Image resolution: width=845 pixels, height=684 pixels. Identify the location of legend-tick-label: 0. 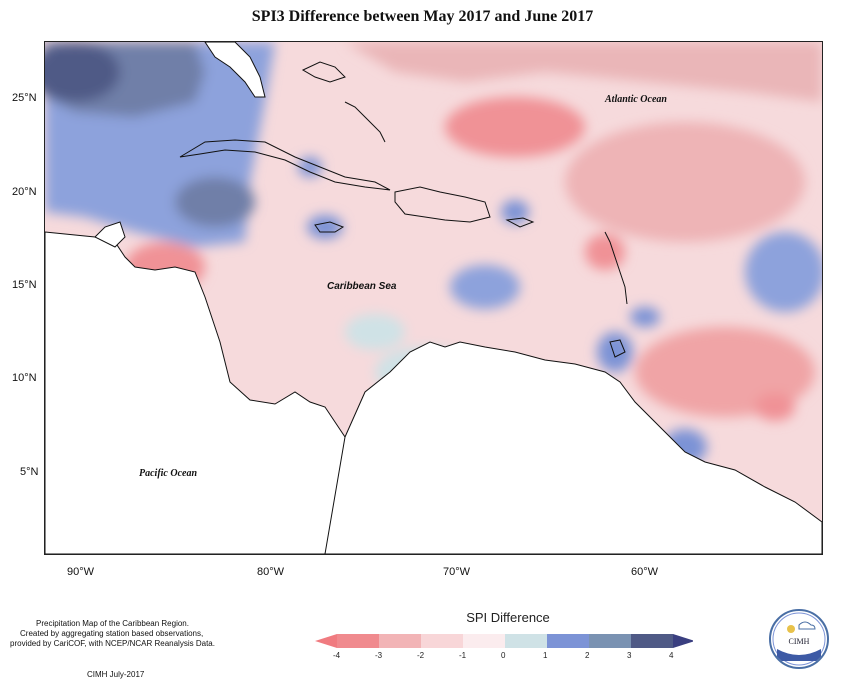
(503, 655).